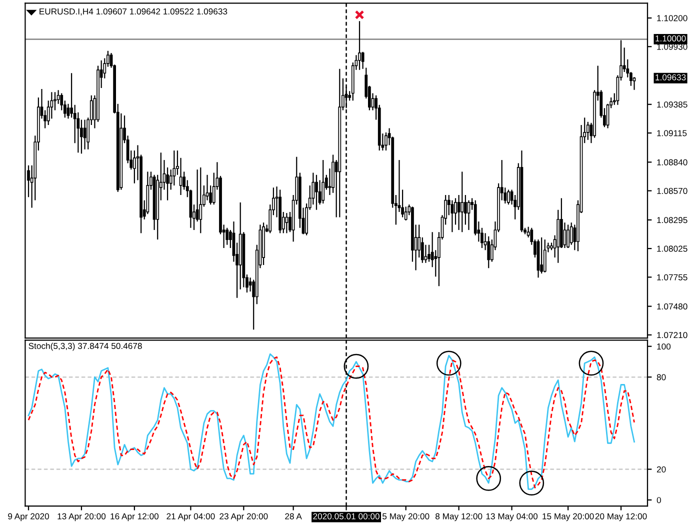 Image resolution: width=700 pixels, height=525 pixels. I want to click on y-tick-label: 1.09930, so click(672, 47).